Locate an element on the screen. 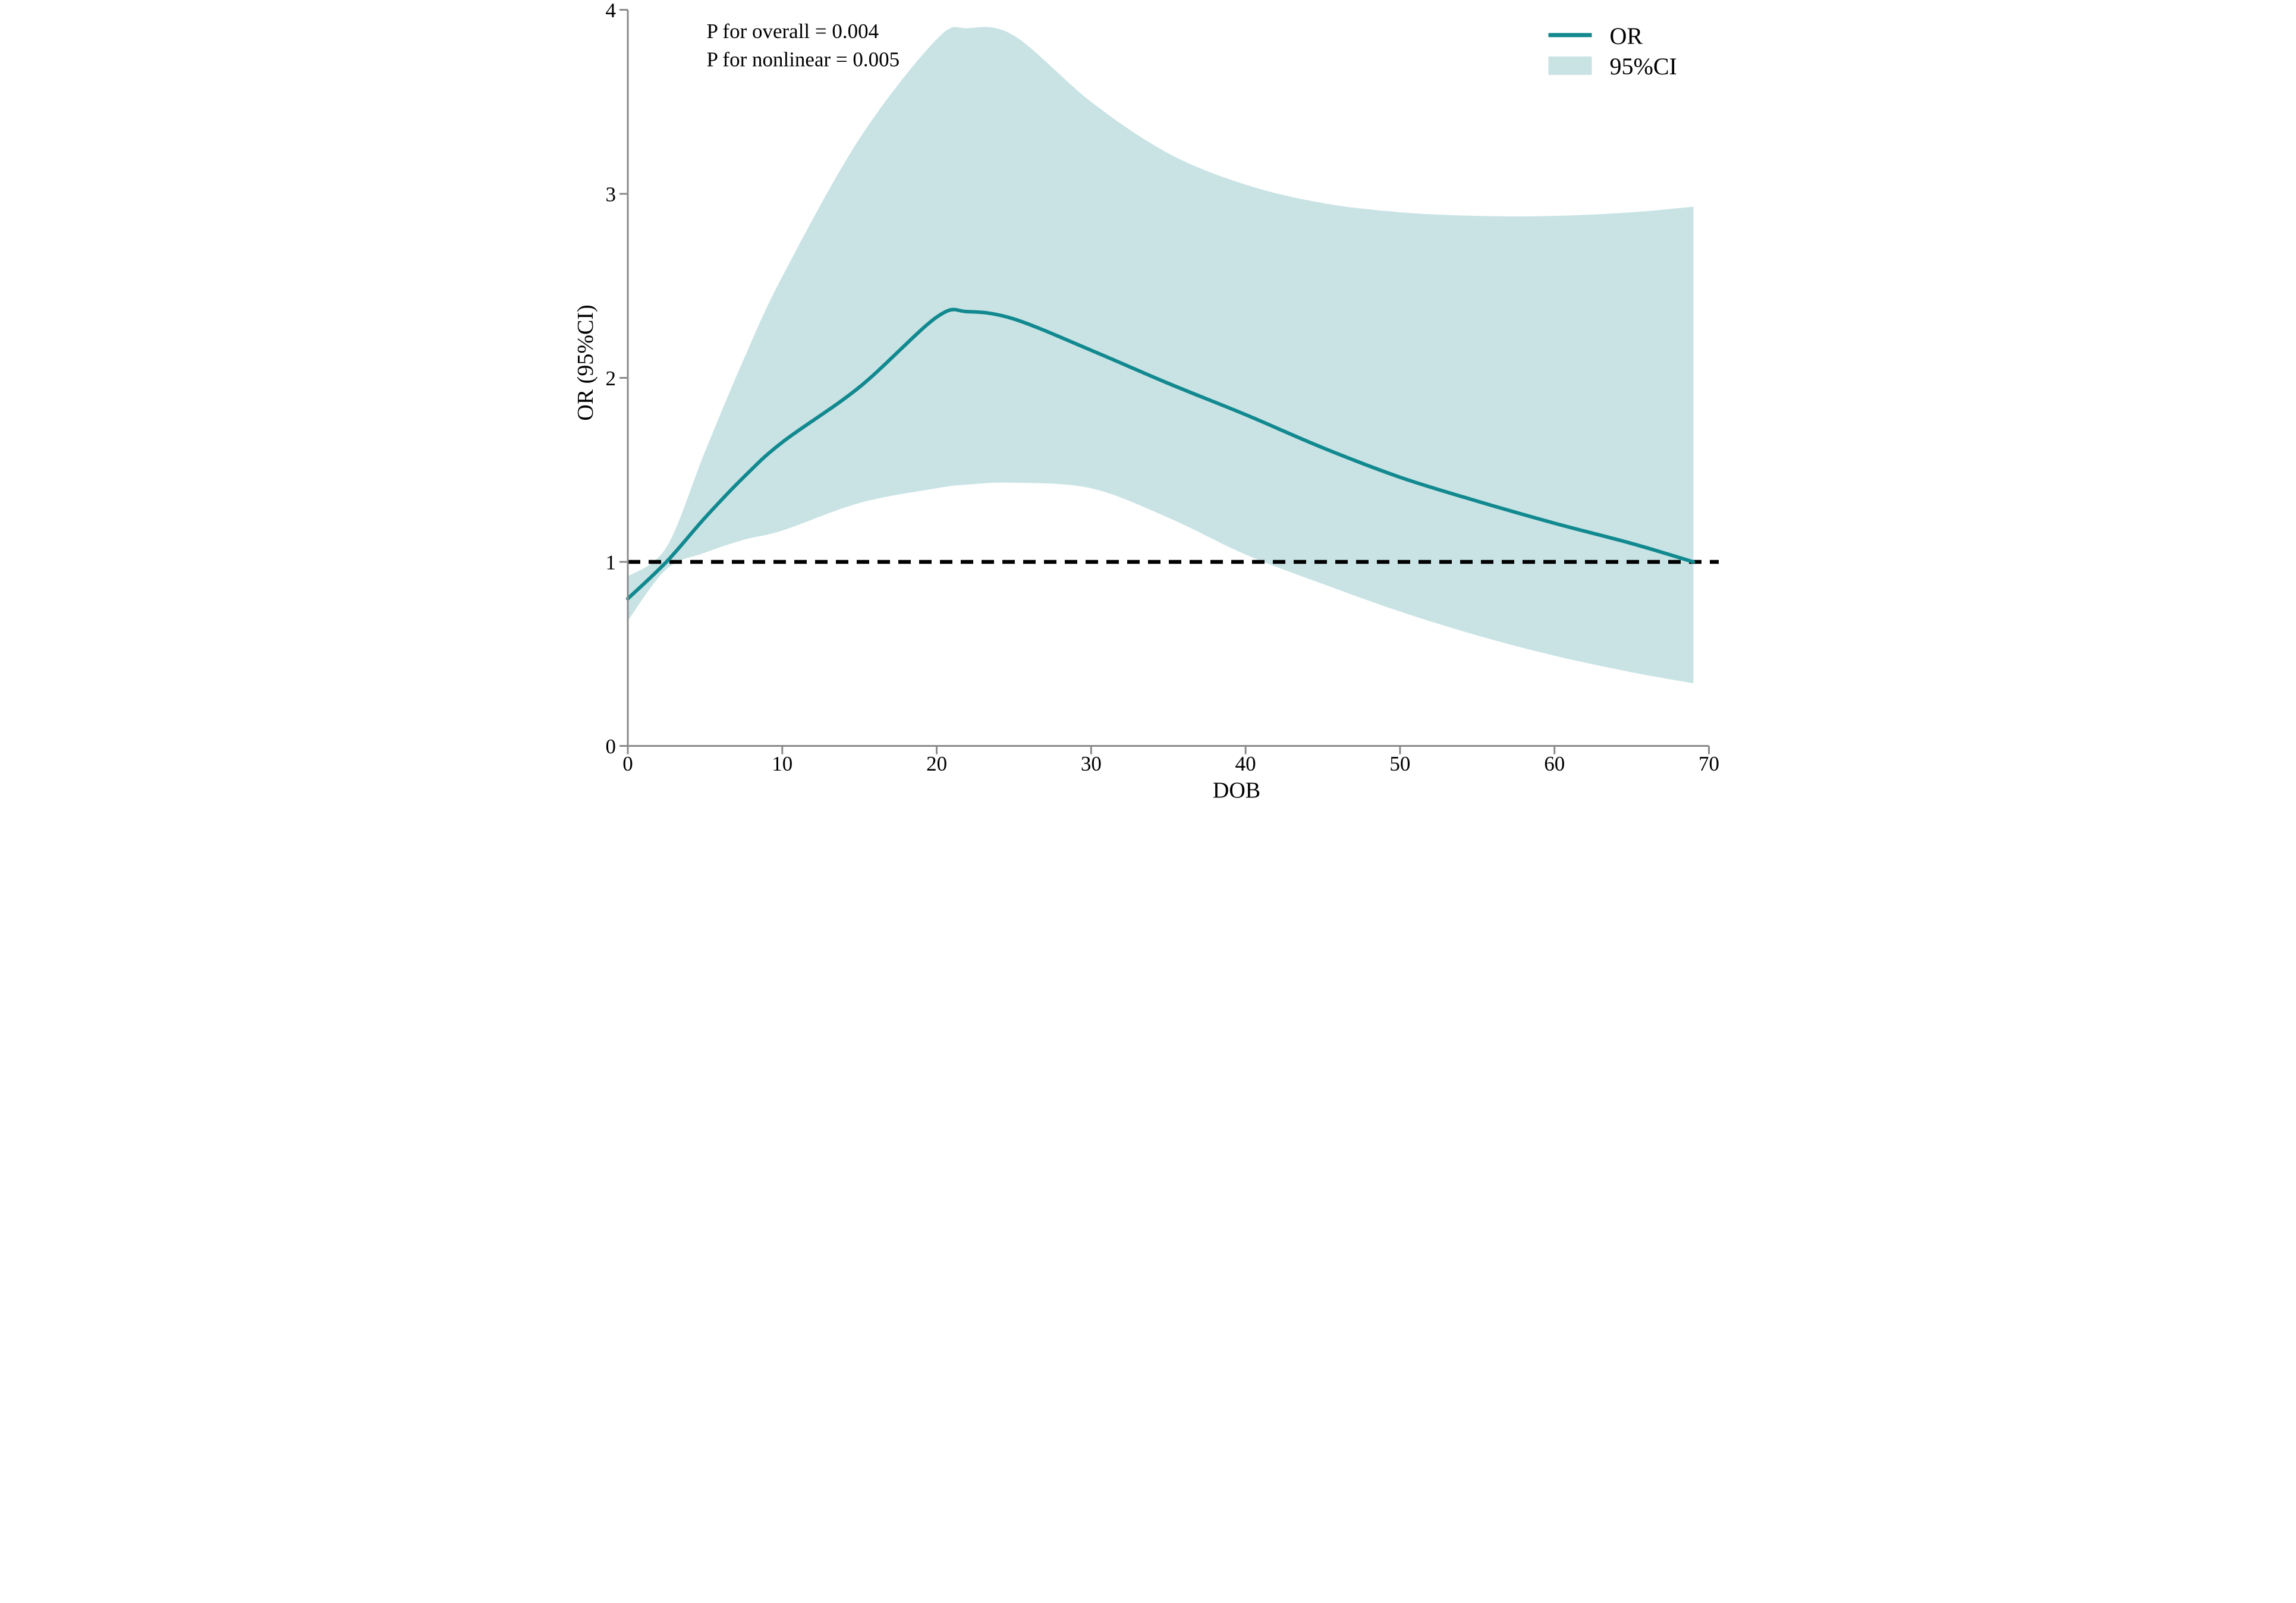 This screenshot has height=1603, width=2296. p-overall-annotation: P for overall = 0.004 is located at coordinates (792, 31).